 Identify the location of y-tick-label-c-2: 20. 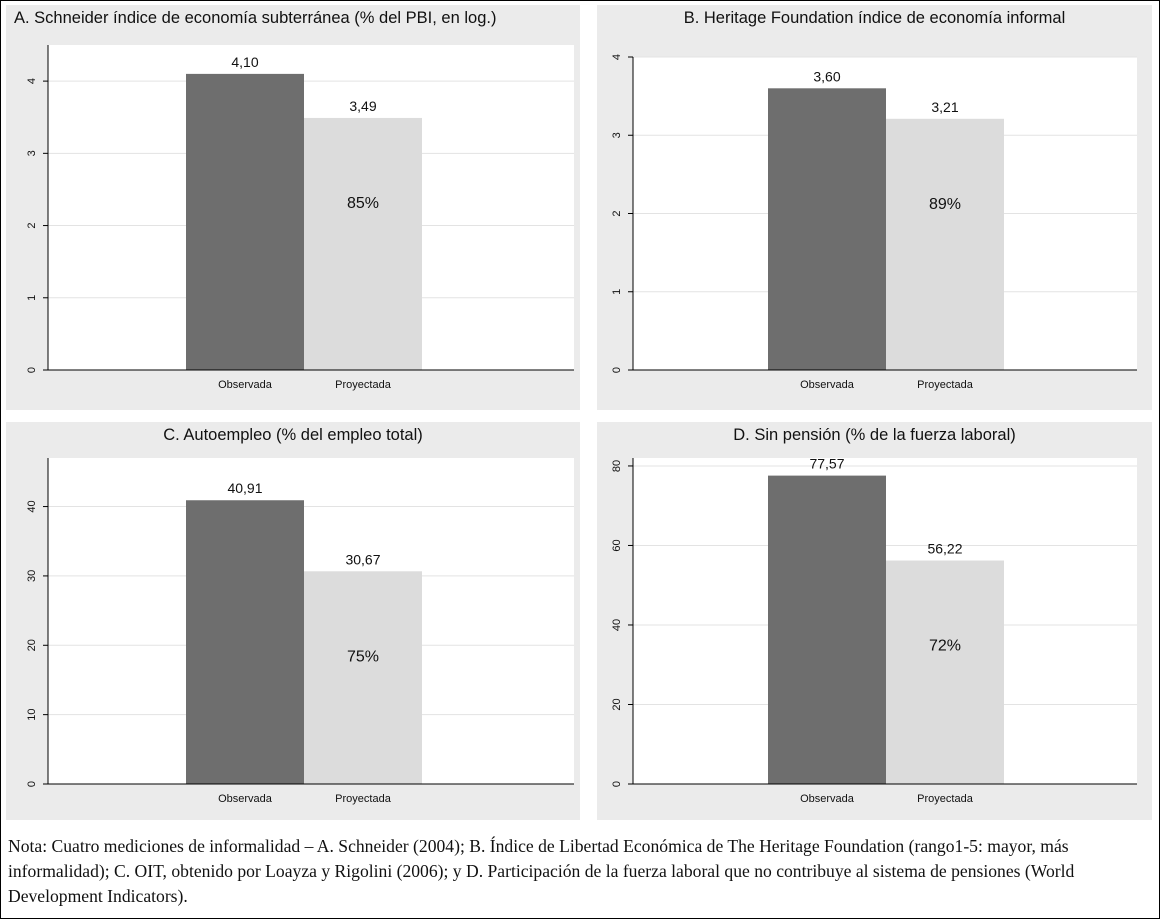
(32, 645).